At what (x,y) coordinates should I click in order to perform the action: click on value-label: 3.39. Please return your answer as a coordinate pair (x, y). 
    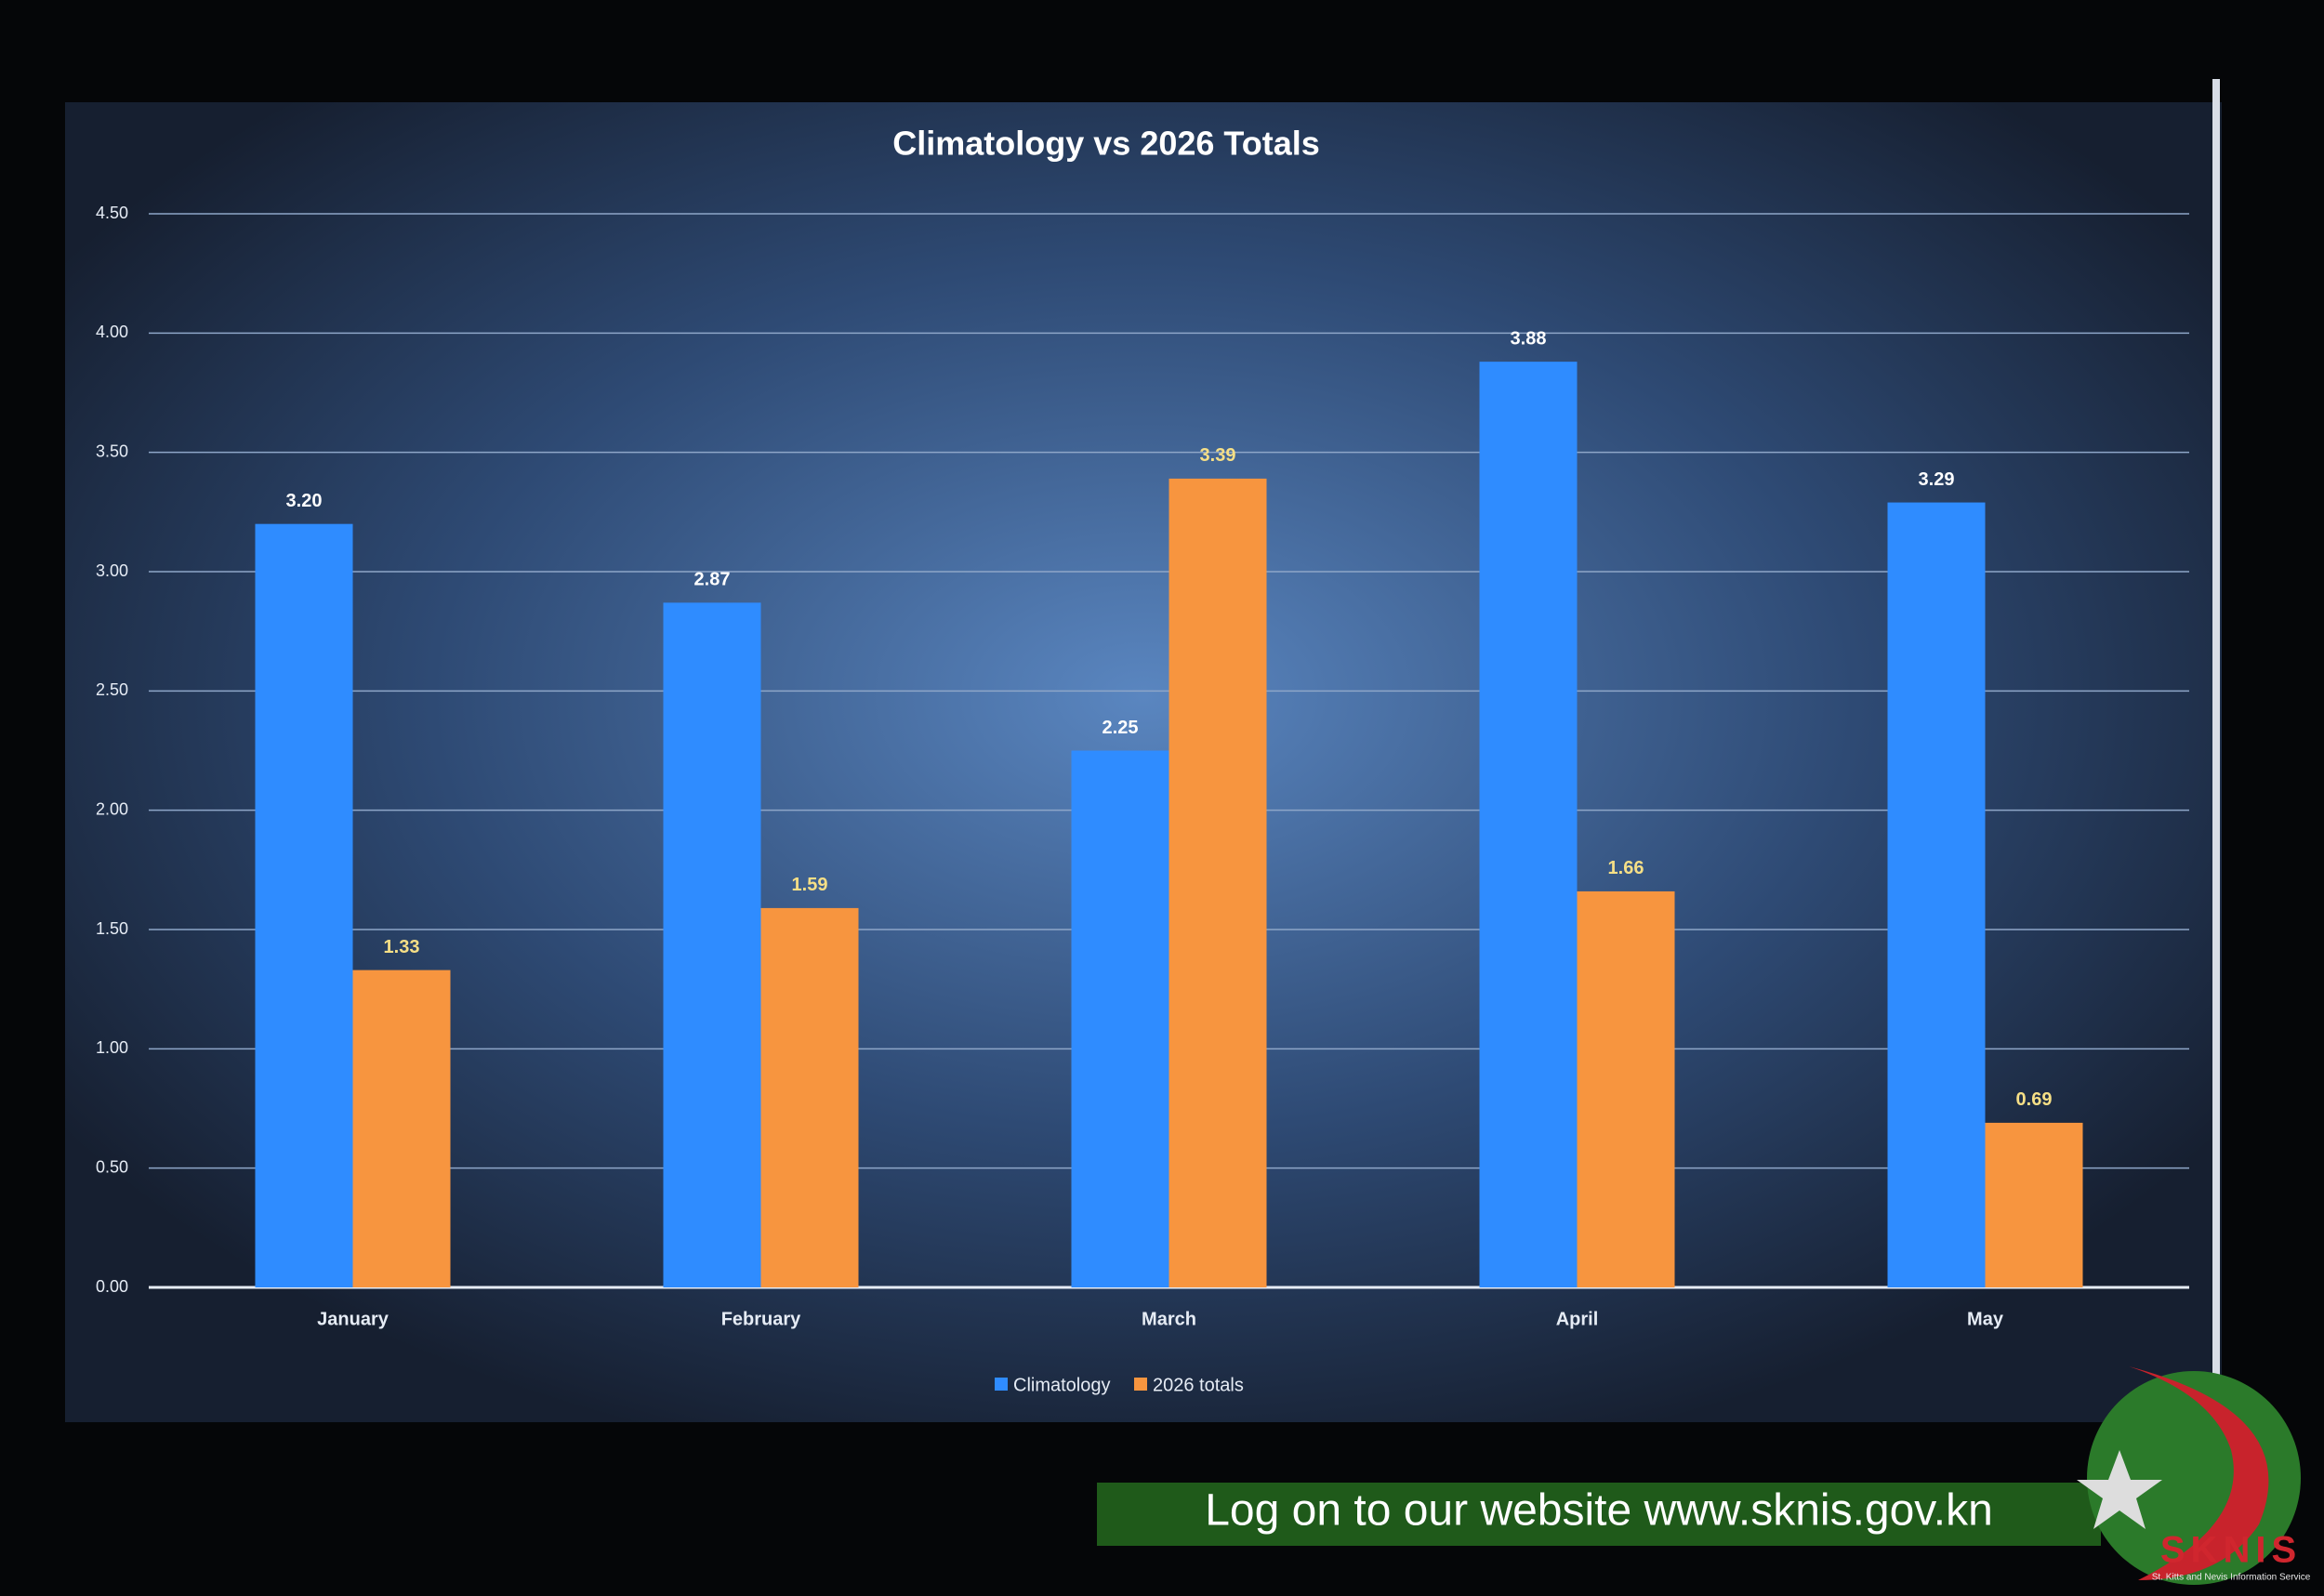
    Looking at the image, I should click on (1218, 455).